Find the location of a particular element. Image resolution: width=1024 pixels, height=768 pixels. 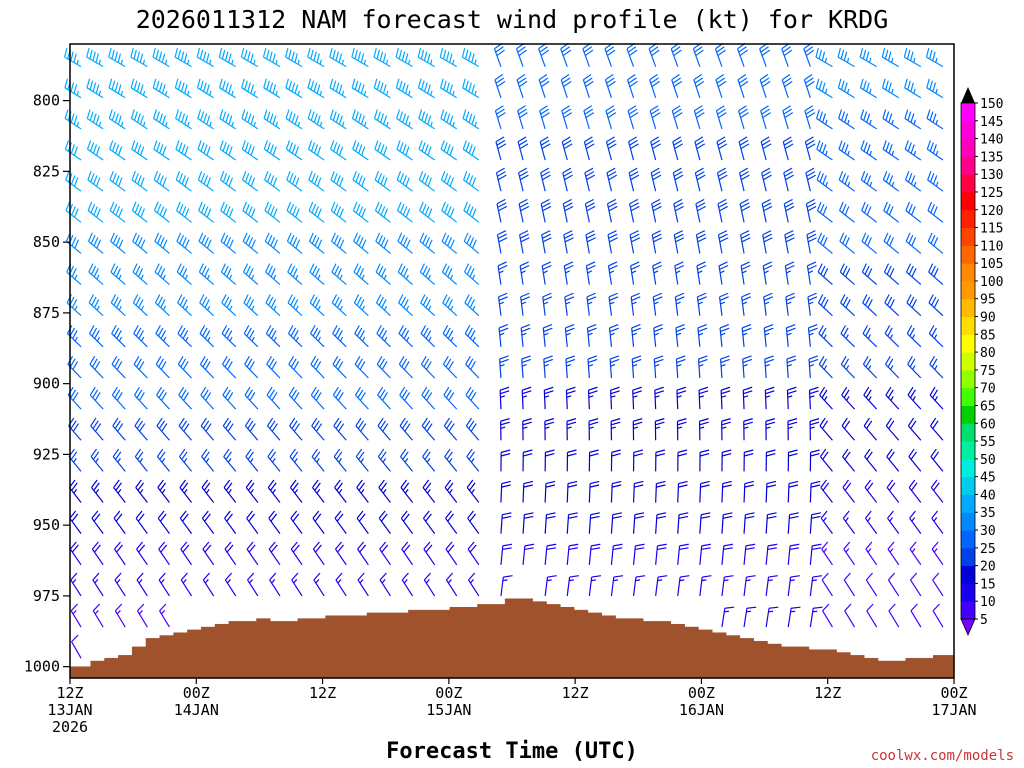

colorbar-top-arrow is located at coordinates (968, 95).